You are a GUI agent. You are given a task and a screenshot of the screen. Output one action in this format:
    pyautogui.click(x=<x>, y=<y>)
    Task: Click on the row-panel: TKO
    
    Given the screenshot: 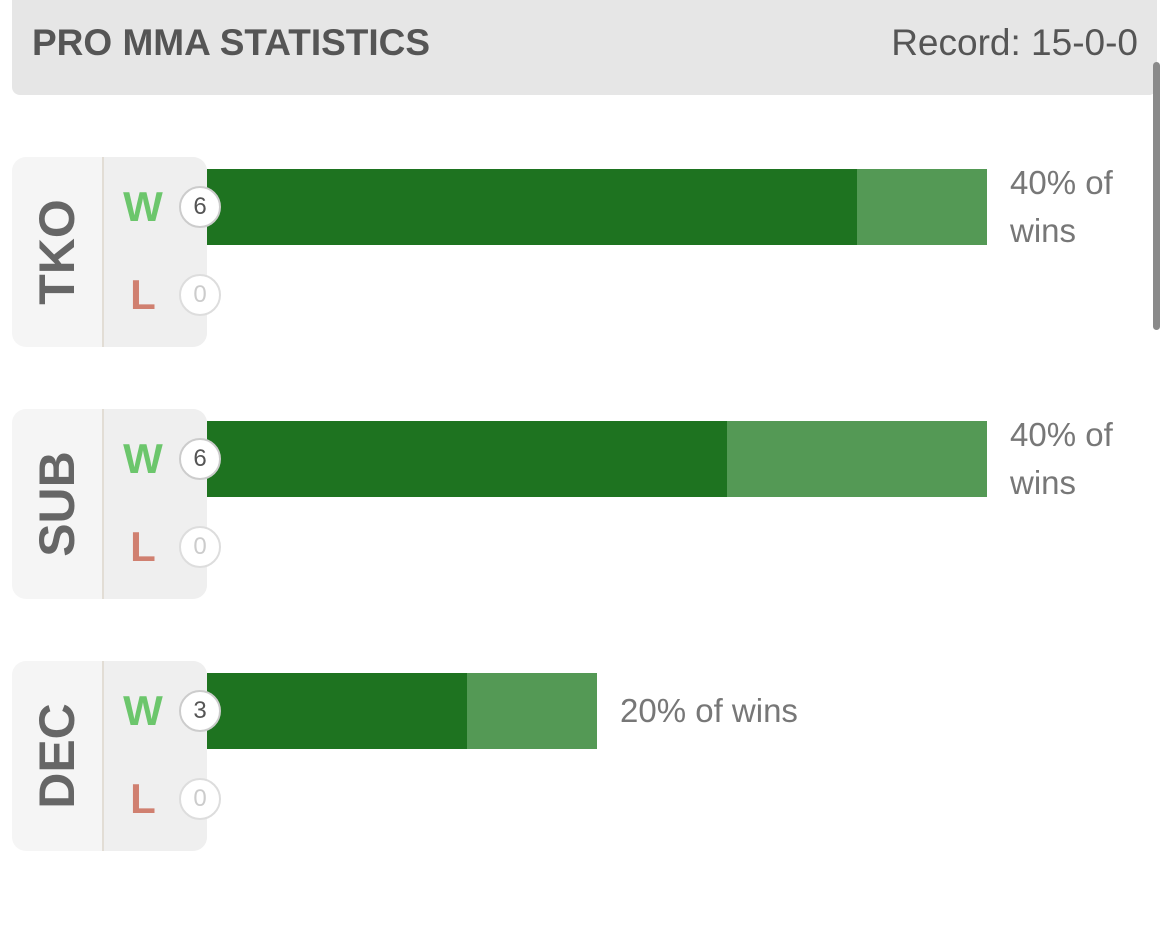 What is the action you would take?
    pyautogui.click(x=109, y=252)
    